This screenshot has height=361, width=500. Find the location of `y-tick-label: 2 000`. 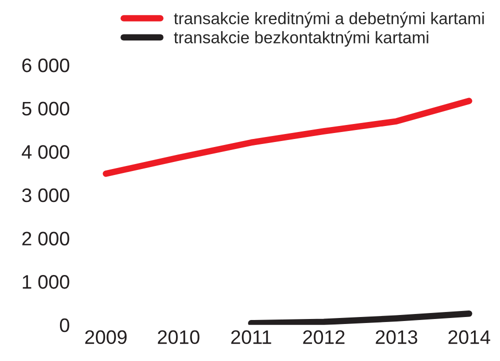

y-tick-label: 2 000 is located at coordinates (46, 239).